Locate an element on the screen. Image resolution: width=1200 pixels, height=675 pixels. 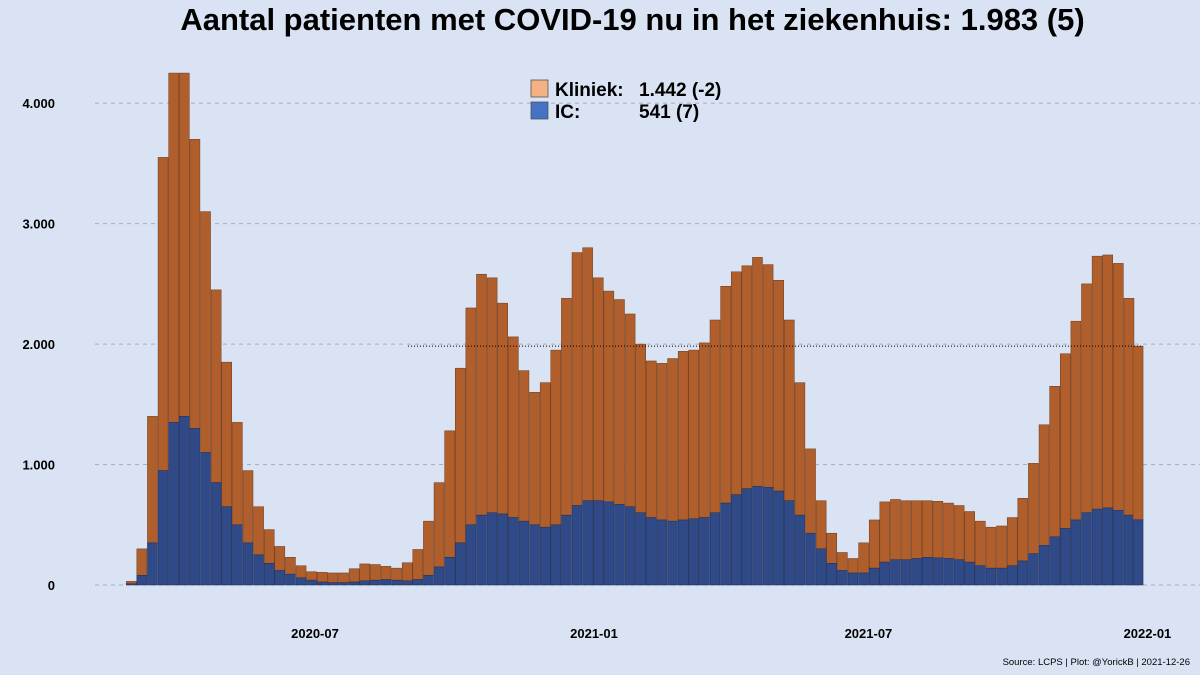
legend: Kliniek: 1.442 (-2) IC: 541 (7) is located at coordinates (625, 101).